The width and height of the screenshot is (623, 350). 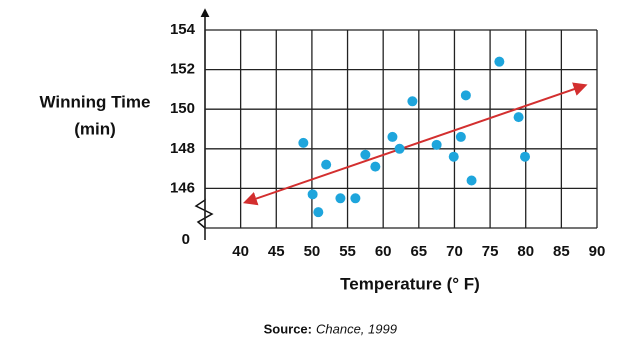 I want to click on y-tick-label: 146, so click(x=182, y=187).